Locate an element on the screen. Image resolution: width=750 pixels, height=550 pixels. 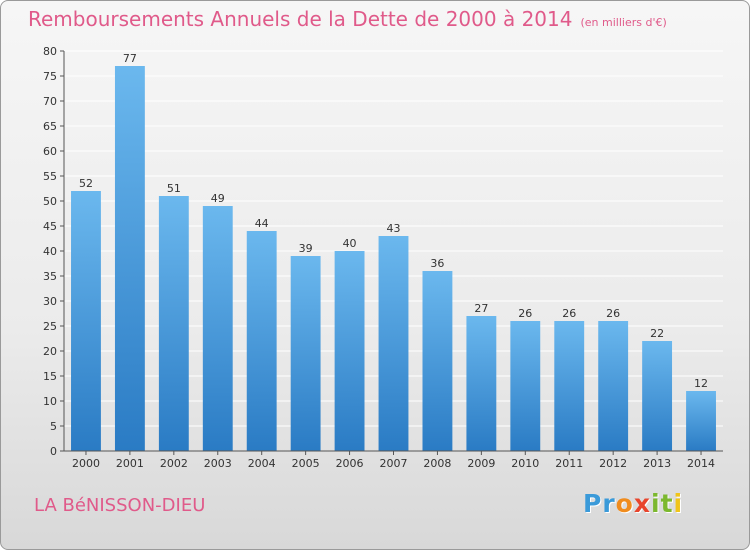
x-tick-label: 2007 is located at coordinates (394, 463).